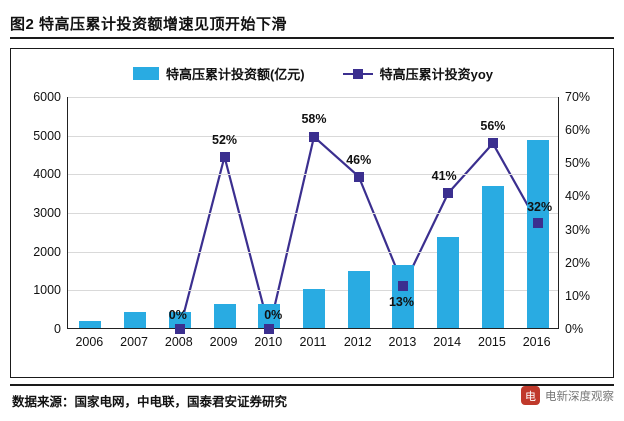 Image resolution: width=624 pixels, height=421 pixels. I want to click on legend-item-line: 特高压累计投资yoy, so click(418, 73).